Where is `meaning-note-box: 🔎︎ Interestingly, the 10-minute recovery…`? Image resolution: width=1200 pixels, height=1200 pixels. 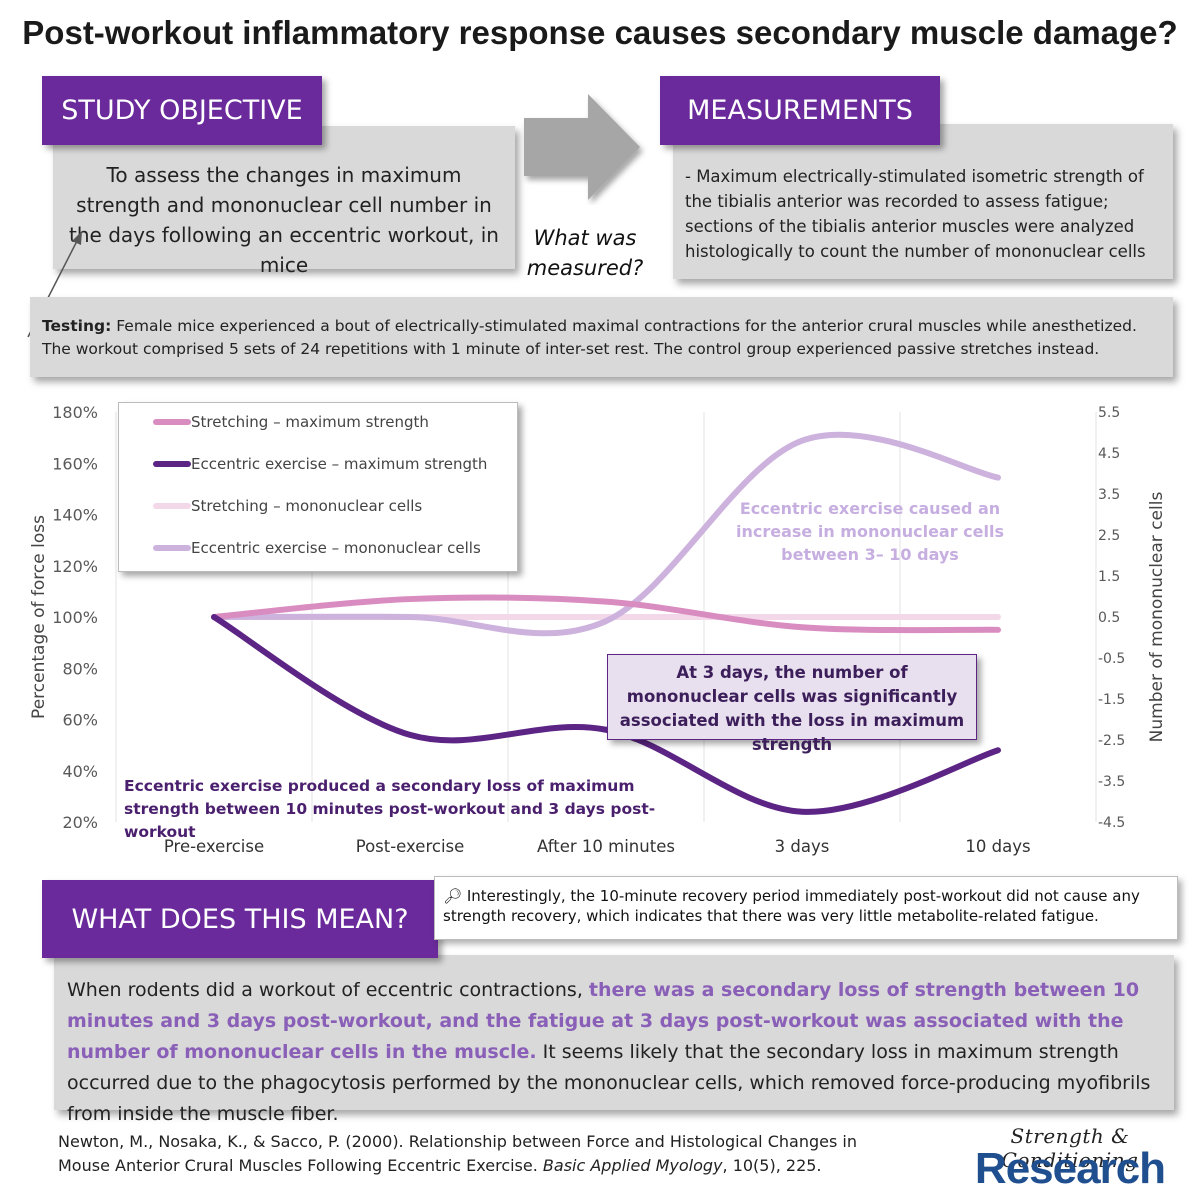 meaning-note-box: 🔎︎ Interestingly, the 10-minute recovery… is located at coordinates (806, 908).